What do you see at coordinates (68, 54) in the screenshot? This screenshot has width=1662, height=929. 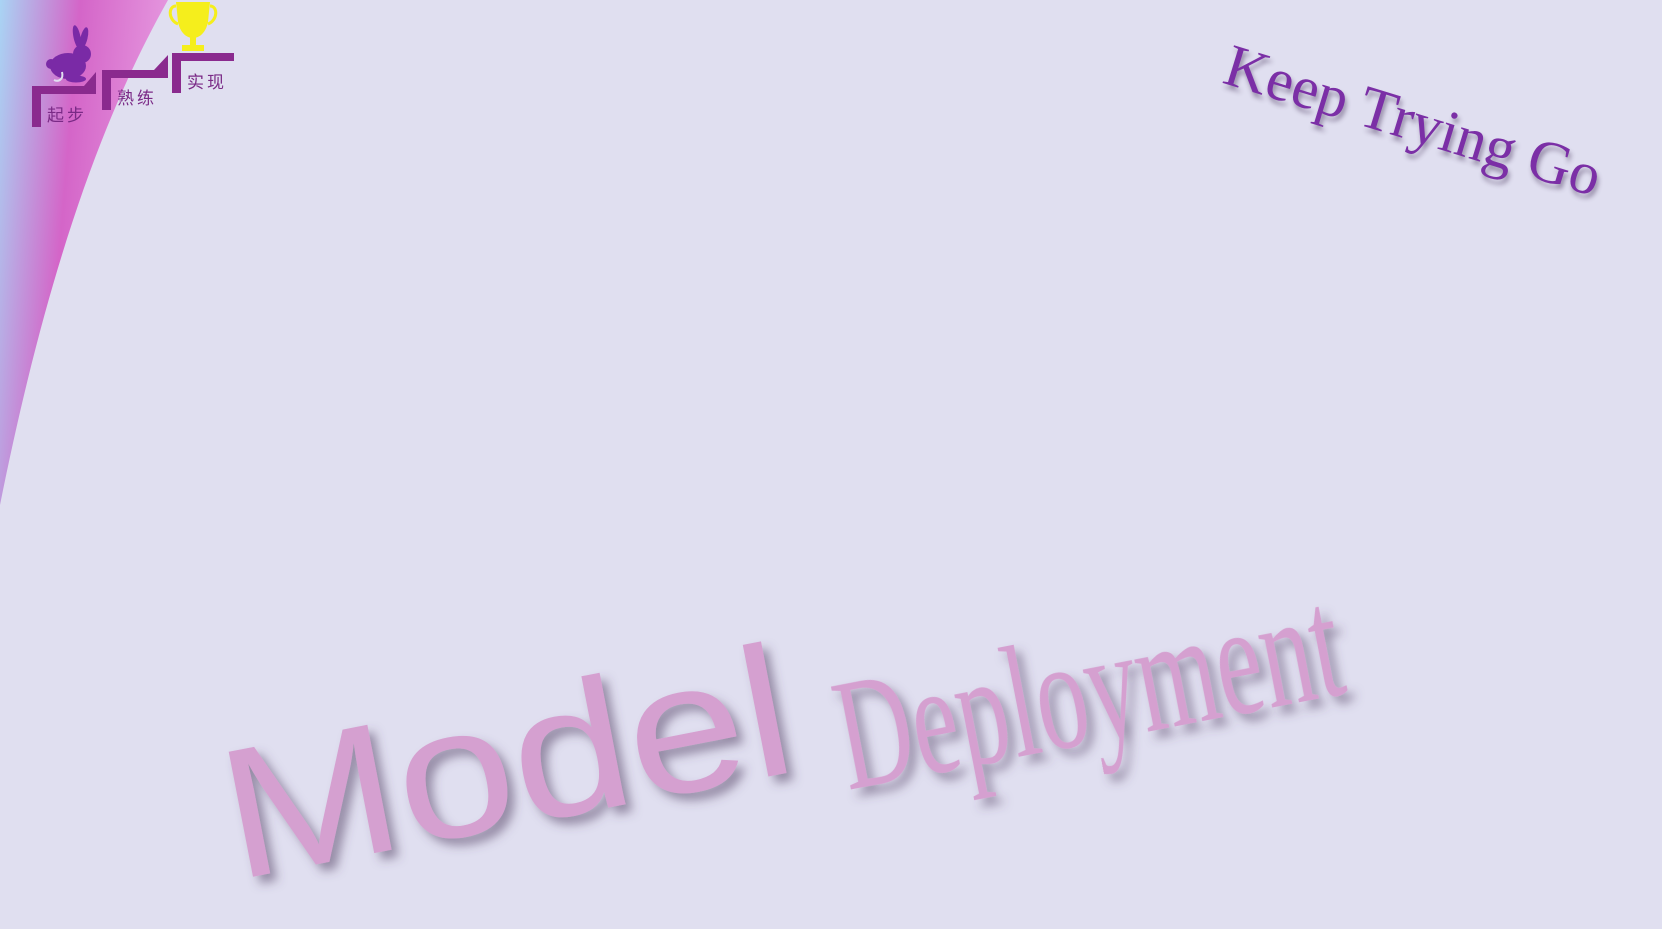 I see `rabbit-icon` at bounding box center [68, 54].